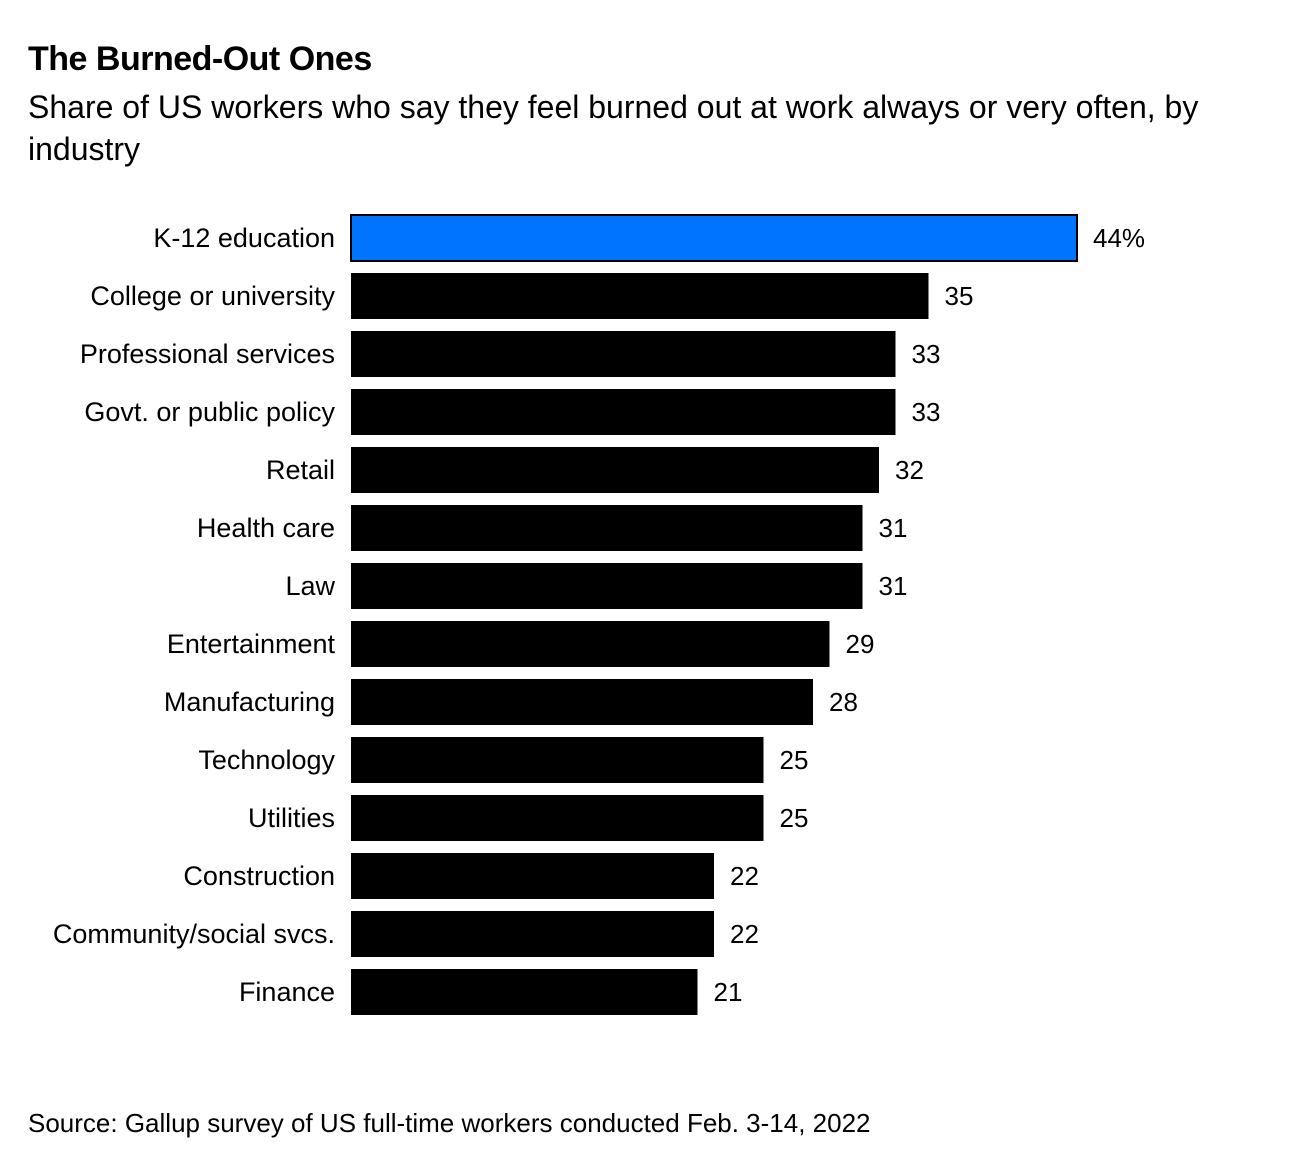 This screenshot has width=1296, height=1164. Describe the element at coordinates (524, 992) in the screenshot. I see `bar-finance` at that location.